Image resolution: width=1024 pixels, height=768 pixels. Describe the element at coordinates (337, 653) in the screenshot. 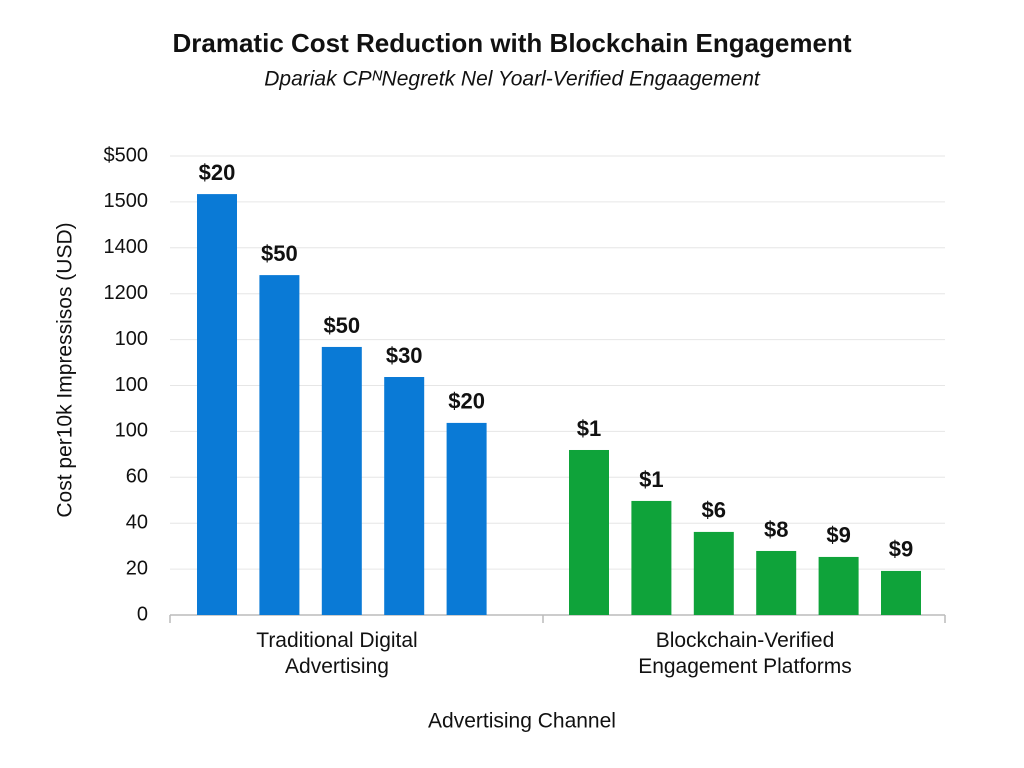

I see `group-label: Traditional Digital Advertising` at that location.